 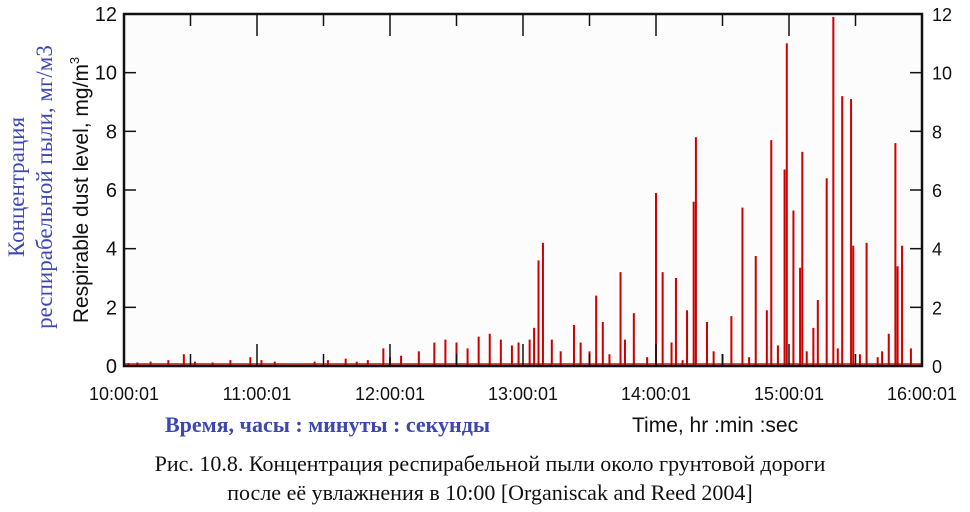 I want to click on x-tick-label: 11:00:01, so click(x=257, y=394).